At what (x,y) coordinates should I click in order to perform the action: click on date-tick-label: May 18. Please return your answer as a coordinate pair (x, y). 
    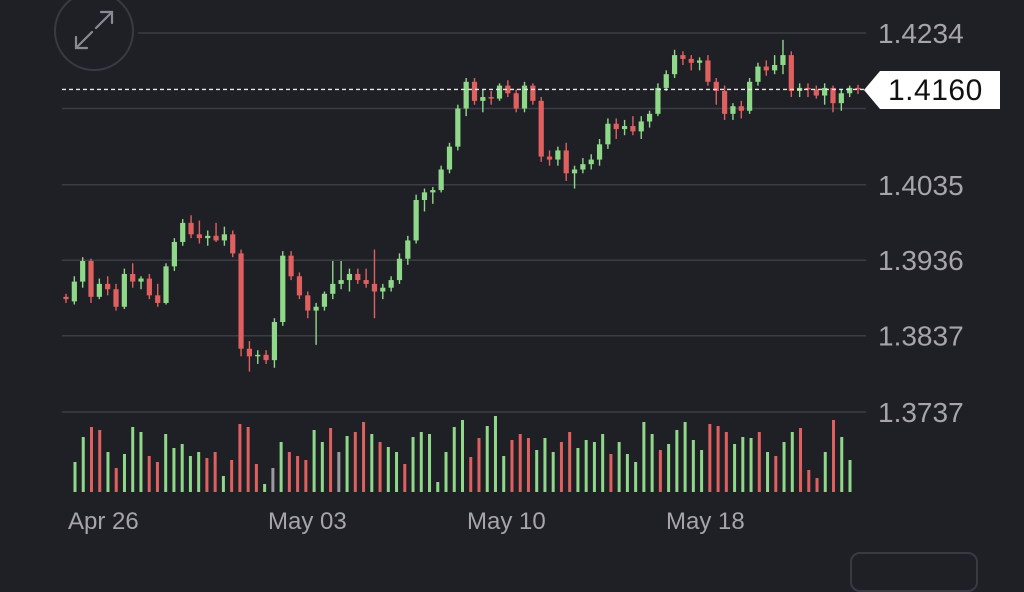
    Looking at the image, I should click on (705, 521).